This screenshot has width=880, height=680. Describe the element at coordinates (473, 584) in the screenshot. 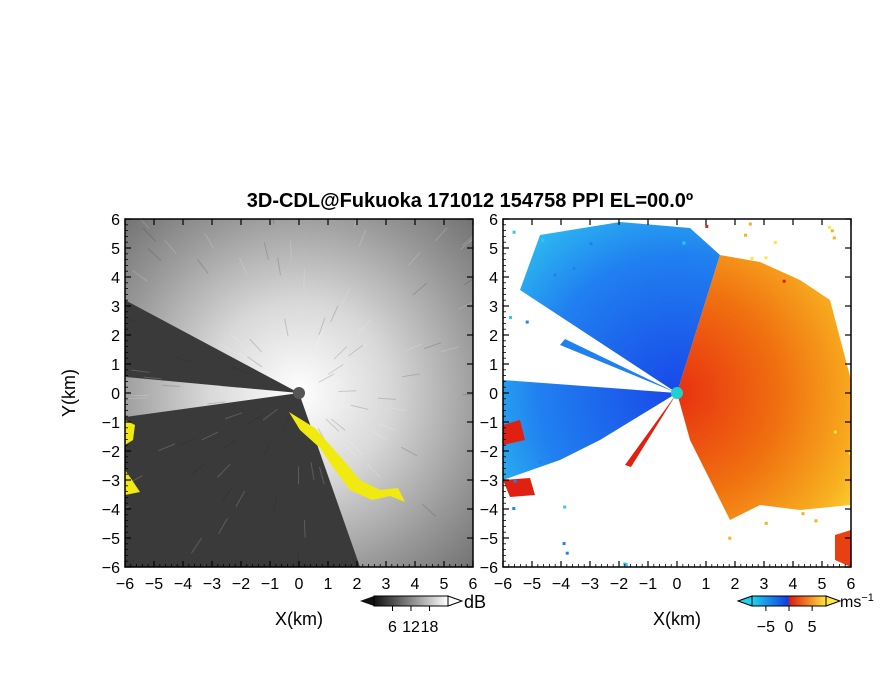

I see `snr-x-tick-label: 6` at that location.